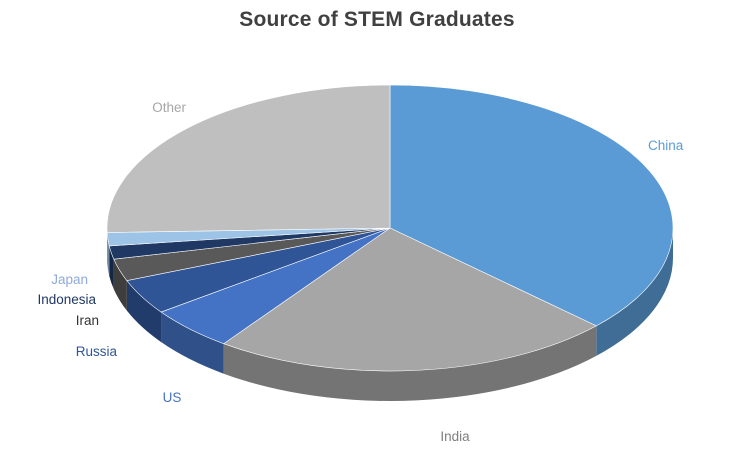  Describe the element at coordinates (108, 254) in the screenshot. I see `pie-slice-side-japan` at that location.